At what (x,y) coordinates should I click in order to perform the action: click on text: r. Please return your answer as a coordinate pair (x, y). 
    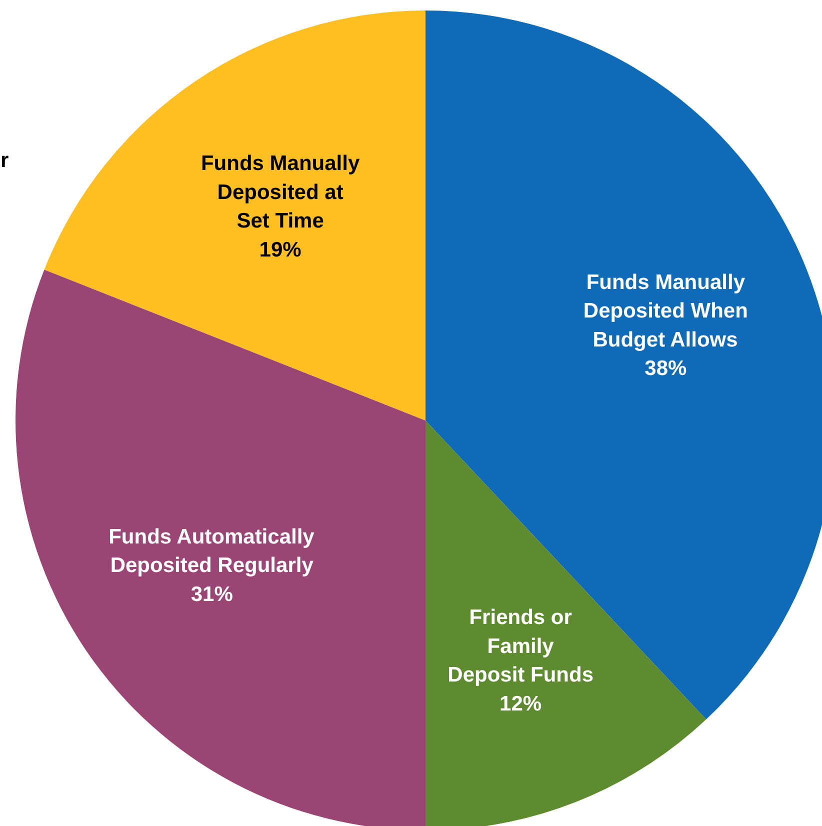
    Looking at the image, I should click on (4, 160).